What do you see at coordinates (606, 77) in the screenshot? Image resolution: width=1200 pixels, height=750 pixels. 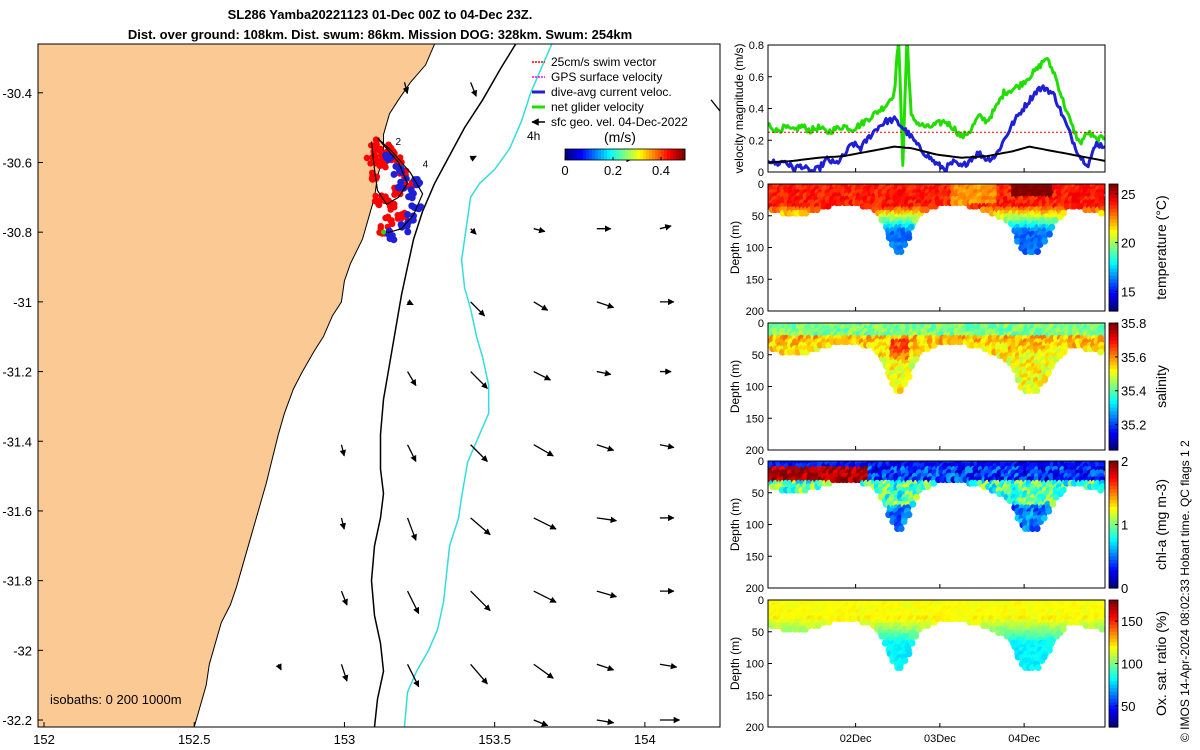 I see `legend-label: GPS surface velocity` at bounding box center [606, 77].